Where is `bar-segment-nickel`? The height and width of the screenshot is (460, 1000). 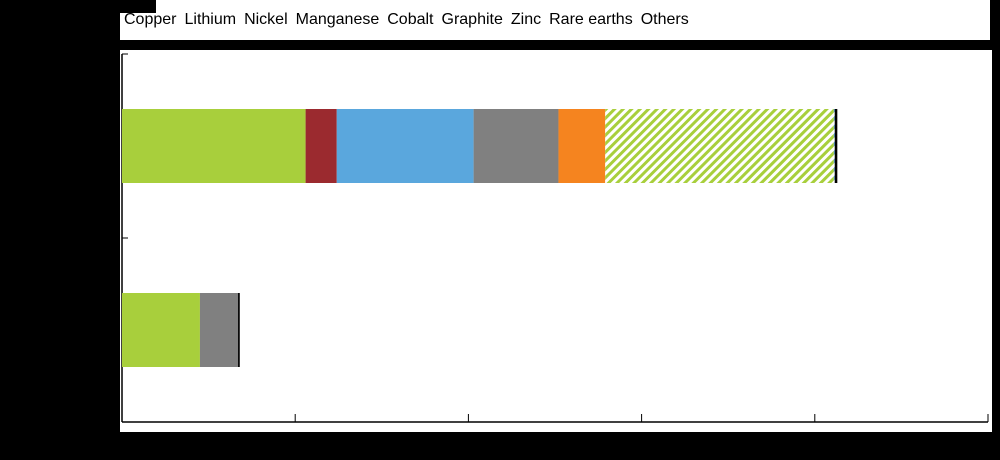
bar-segment-nickel is located at coordinates (405, 146).